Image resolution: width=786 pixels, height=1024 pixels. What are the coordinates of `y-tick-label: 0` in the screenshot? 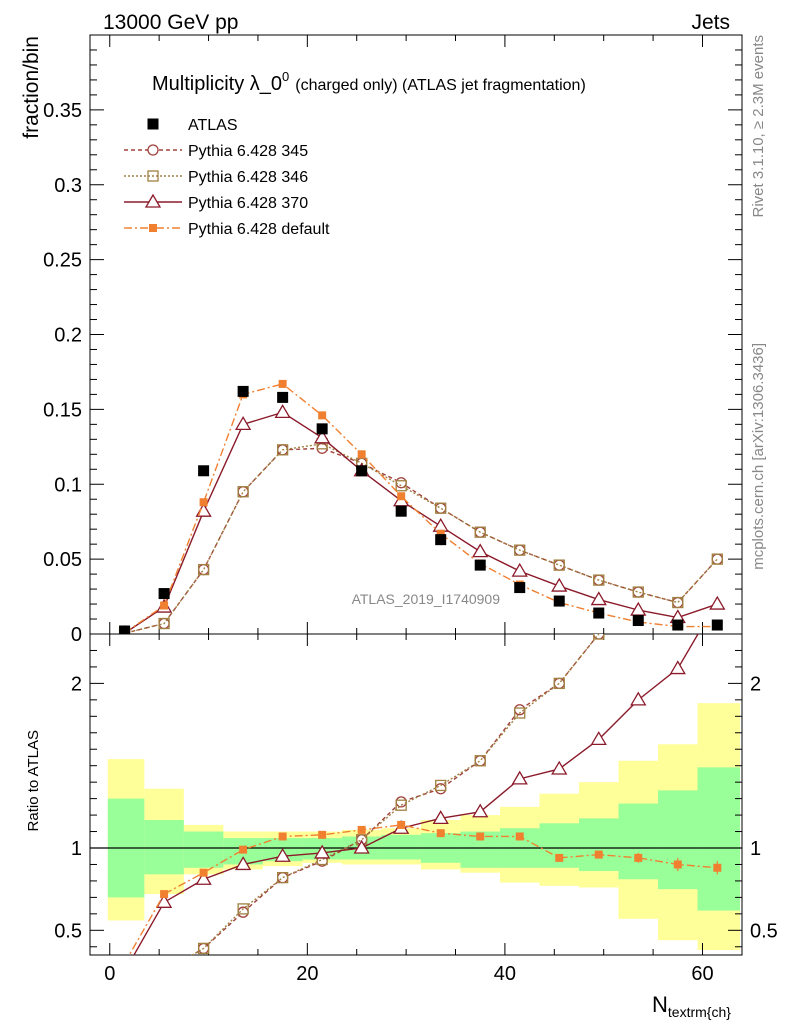 It's located at (76, 635).